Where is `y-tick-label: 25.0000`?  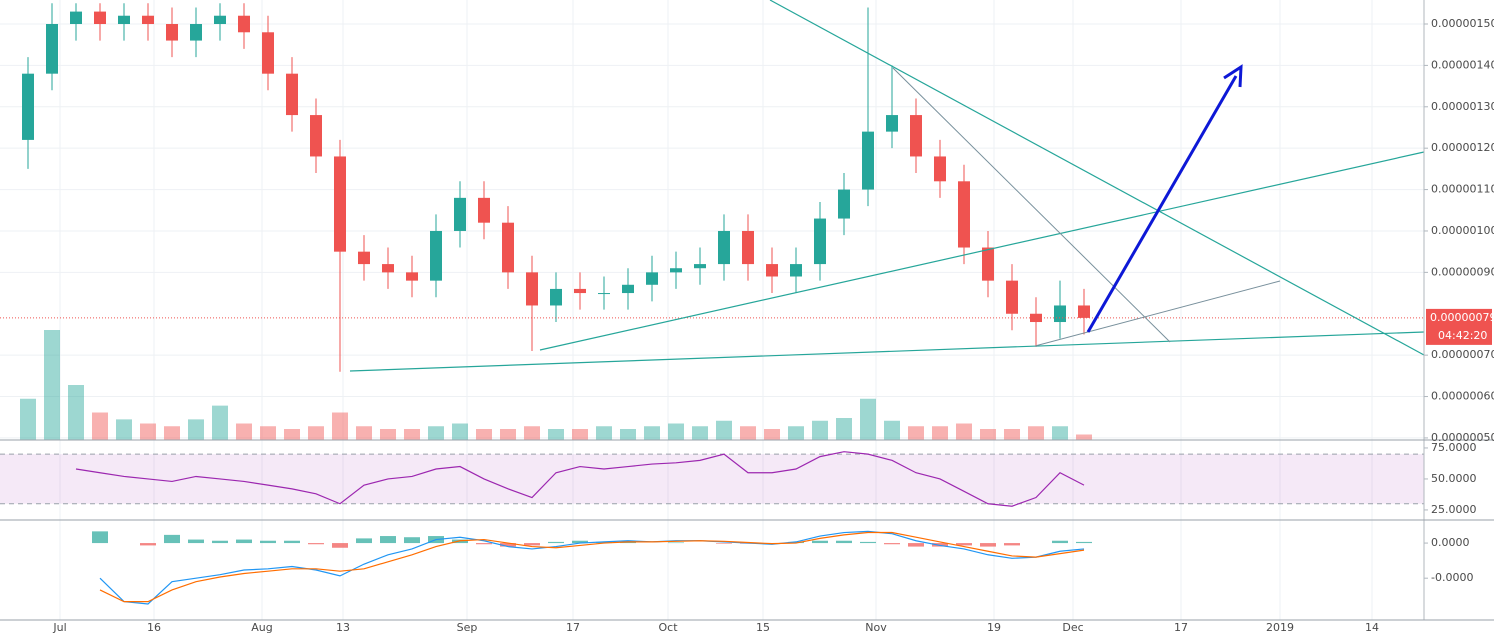
y-tick-label: 25.0000 is located at coordinates (1454, 509).